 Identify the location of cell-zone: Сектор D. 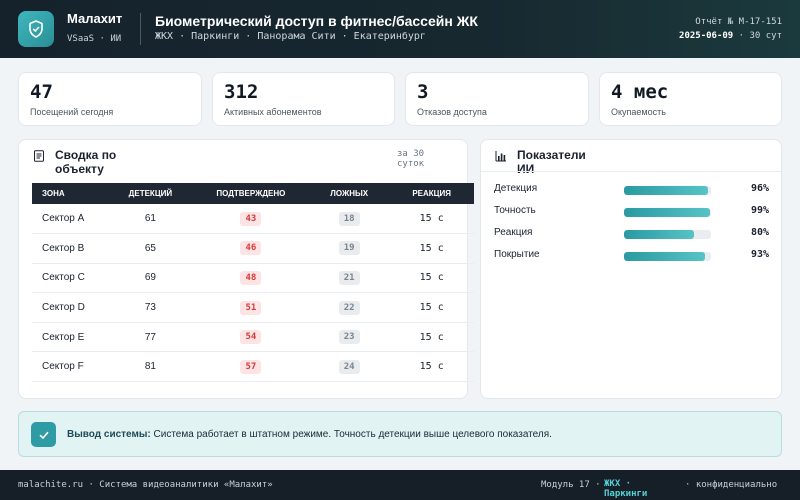
(70, 307).